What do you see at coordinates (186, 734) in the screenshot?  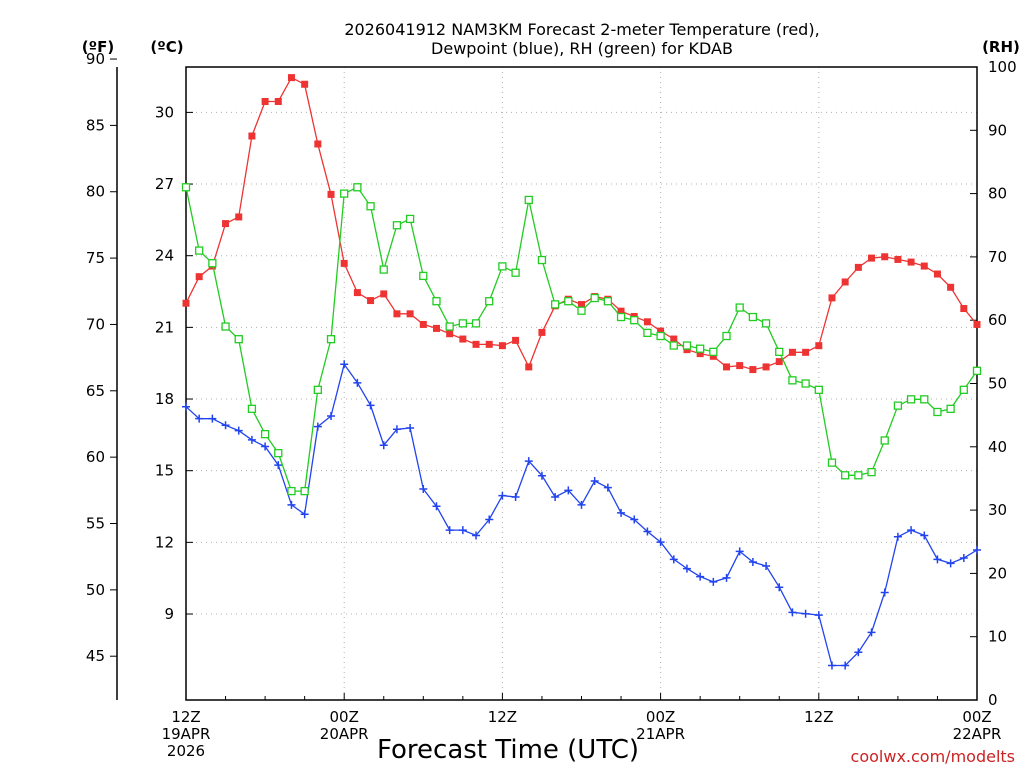 I see `x-tick-date-label: 19APR` at bounding box center [186, 734].